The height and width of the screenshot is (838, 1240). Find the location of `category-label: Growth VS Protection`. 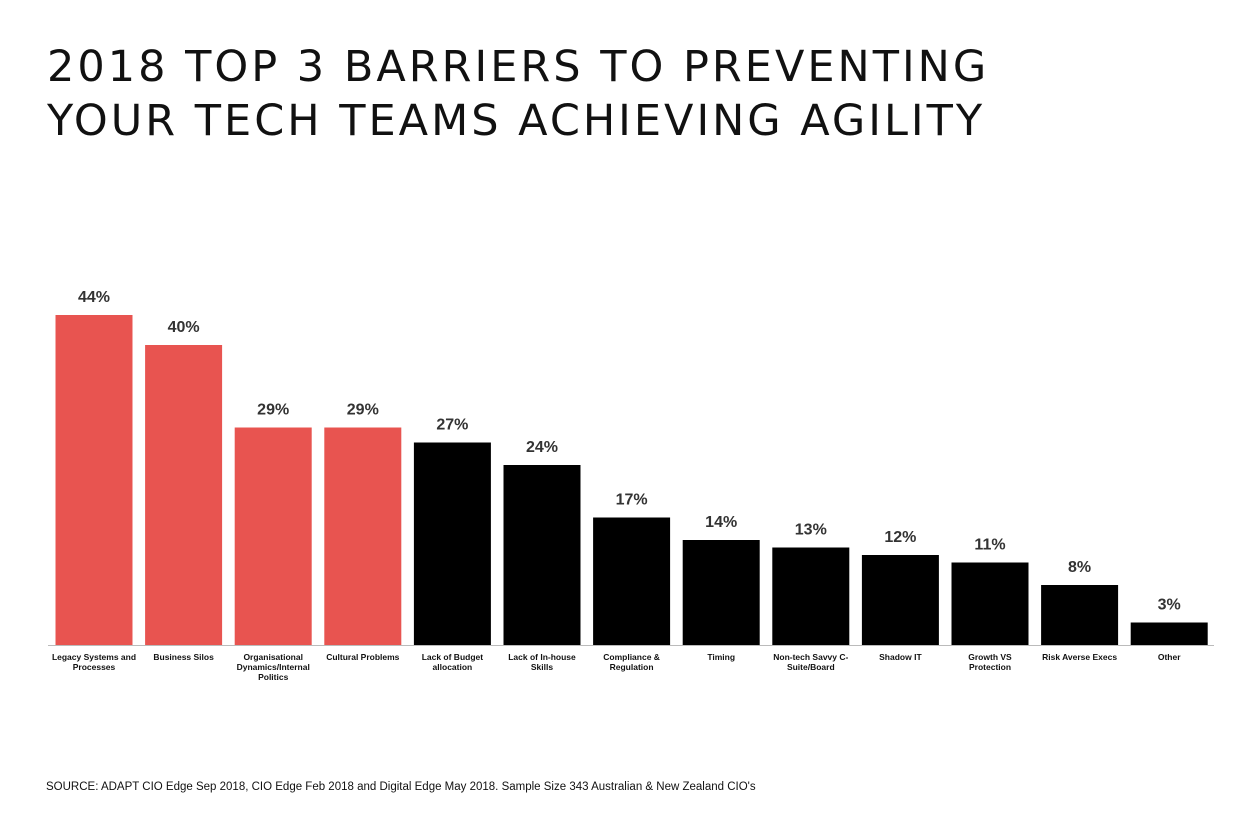

category-label: Growth VS Protection is located at coordinates (990, 662).